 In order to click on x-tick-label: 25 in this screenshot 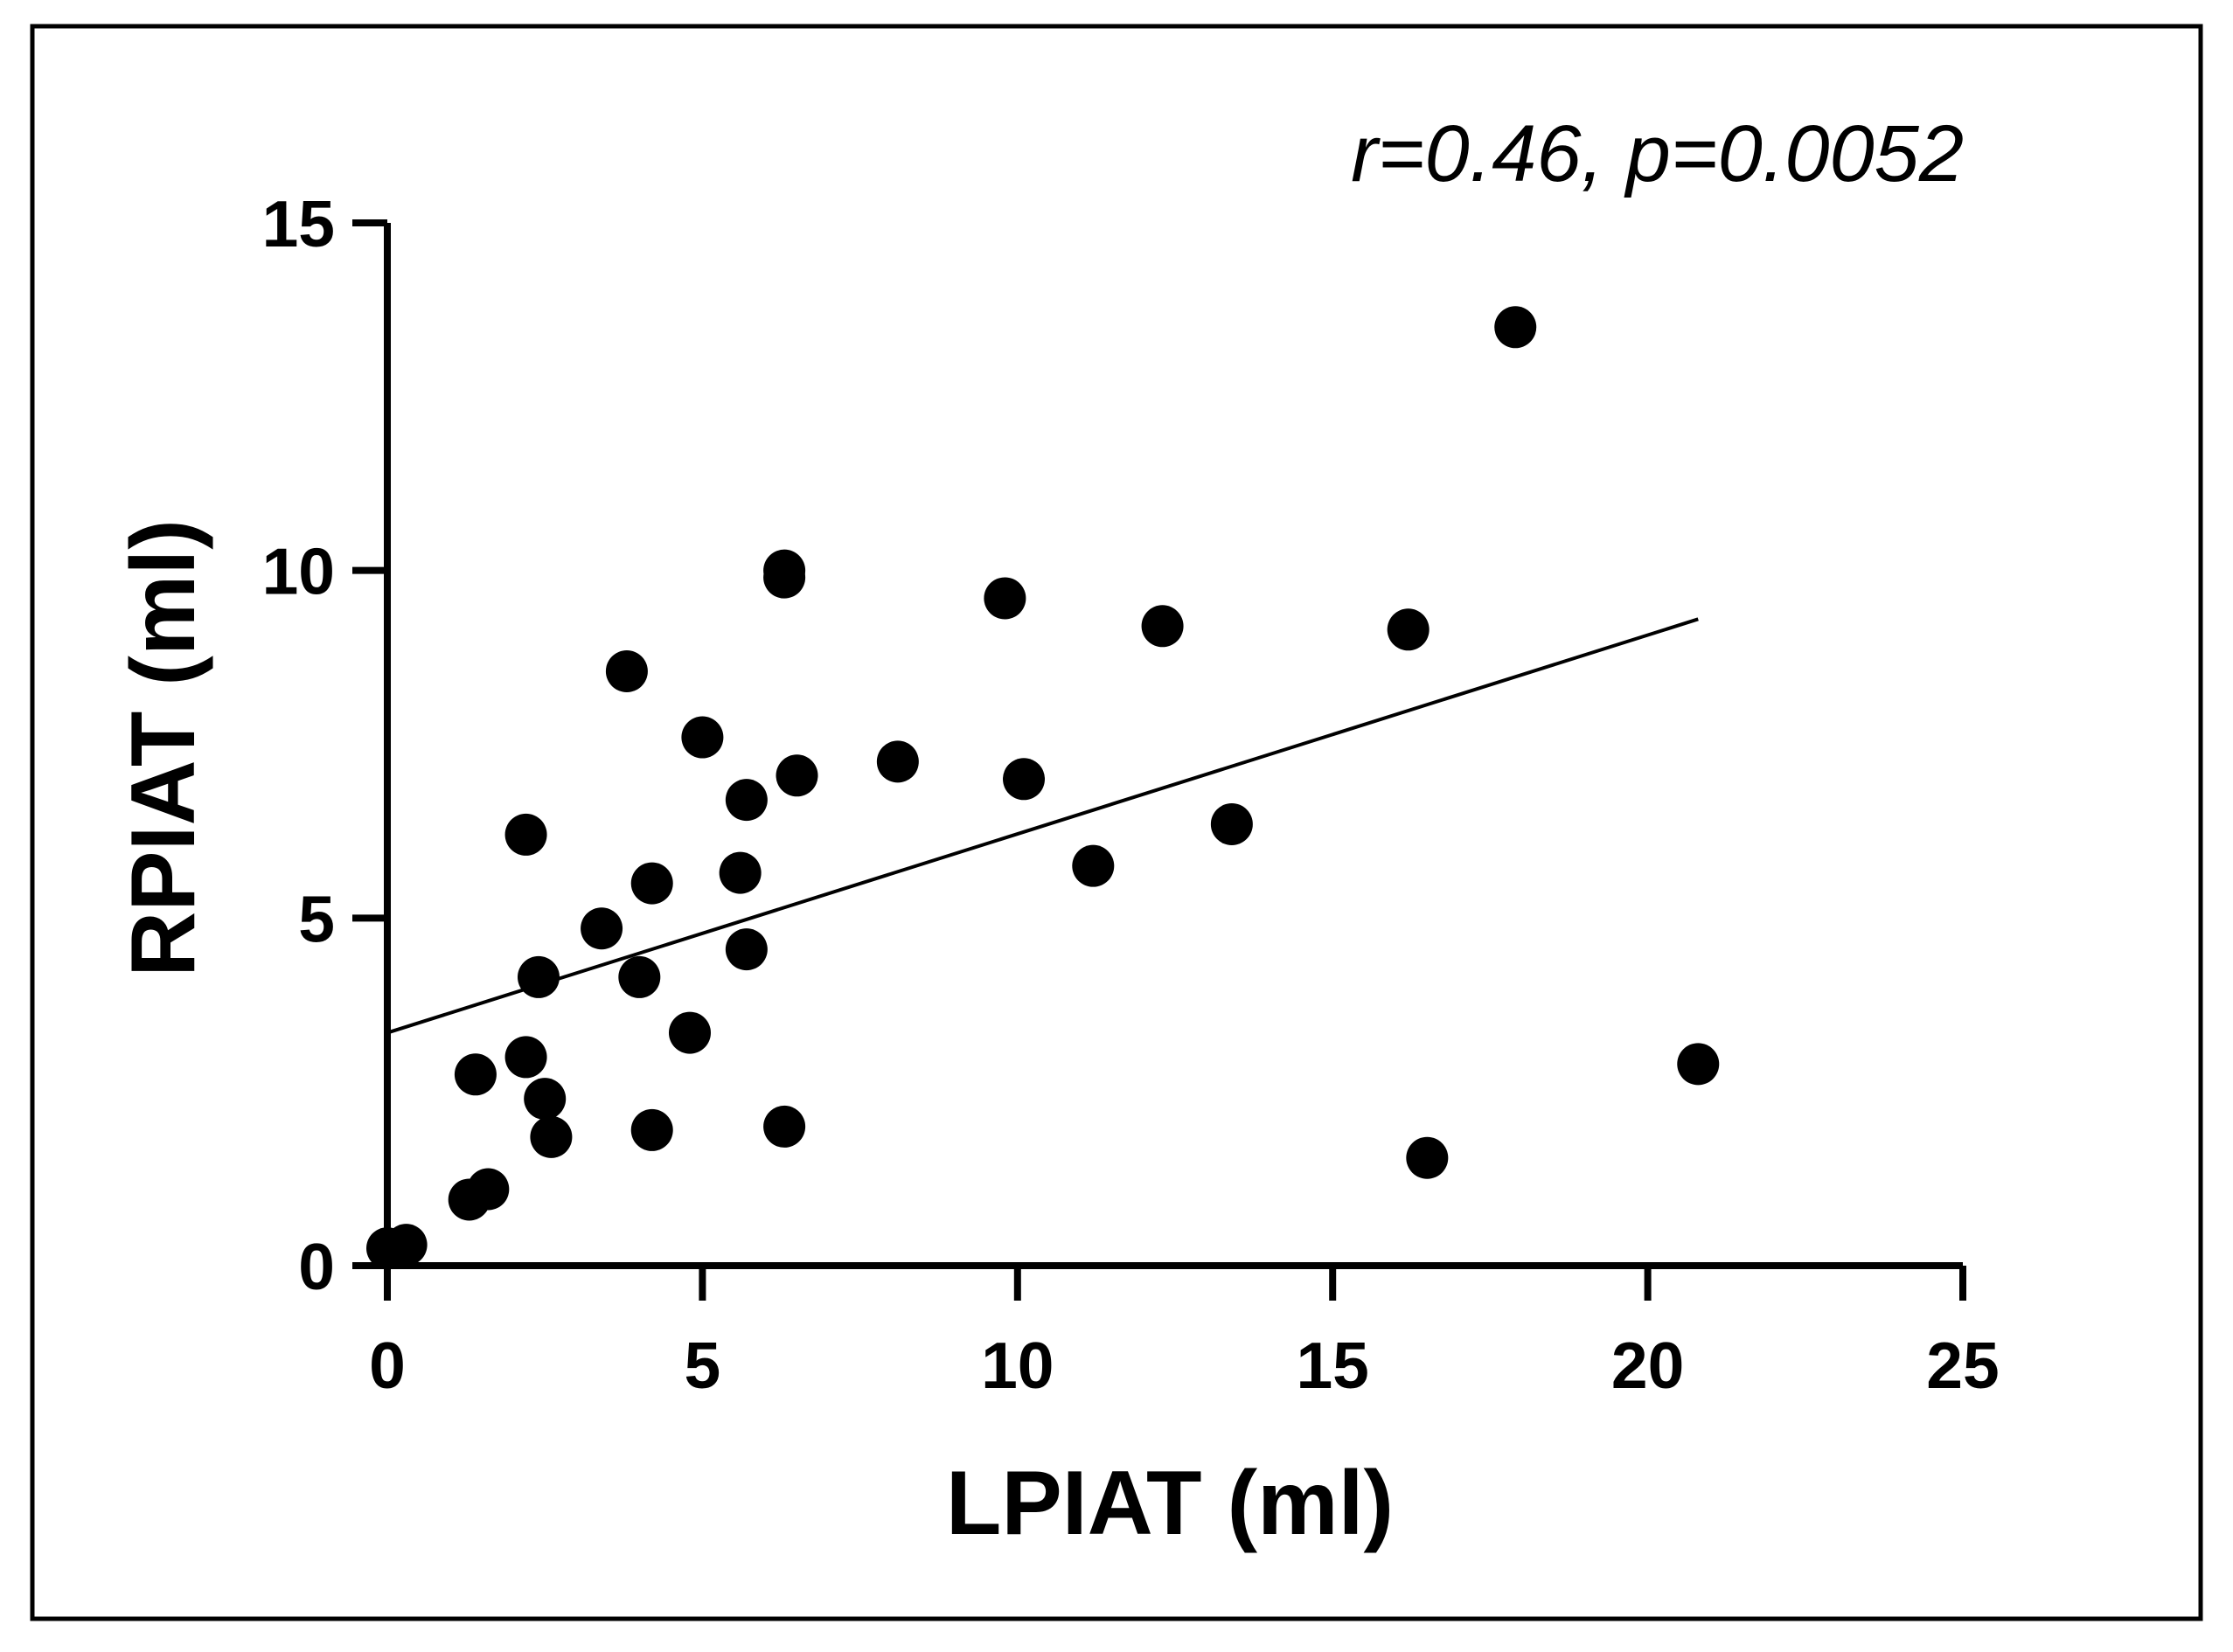, I will do `click(1963, 1366)`.